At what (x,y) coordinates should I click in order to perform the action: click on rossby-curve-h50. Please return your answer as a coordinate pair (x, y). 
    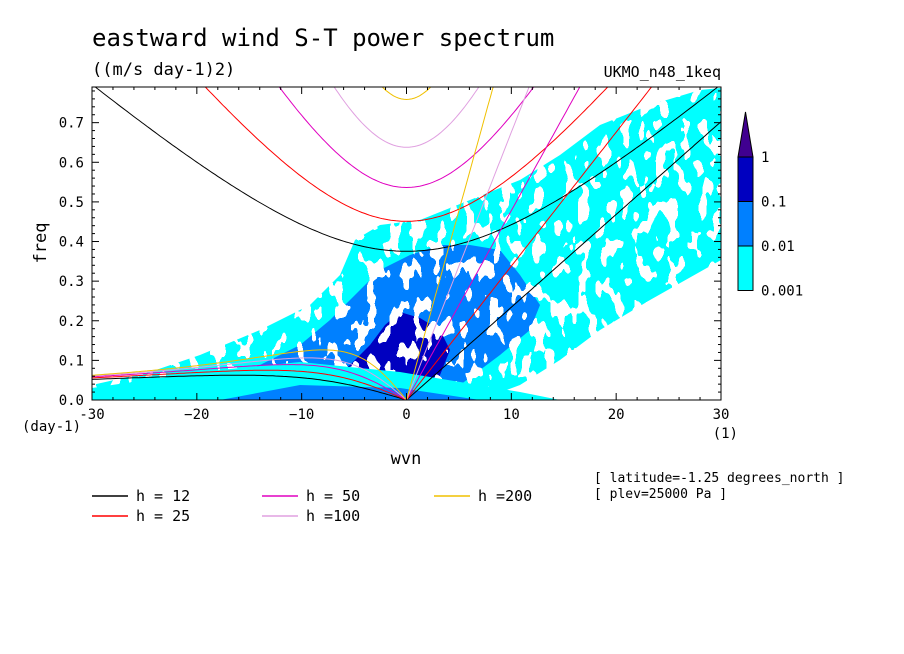
    Looking at the image, I should click on (249, 382).